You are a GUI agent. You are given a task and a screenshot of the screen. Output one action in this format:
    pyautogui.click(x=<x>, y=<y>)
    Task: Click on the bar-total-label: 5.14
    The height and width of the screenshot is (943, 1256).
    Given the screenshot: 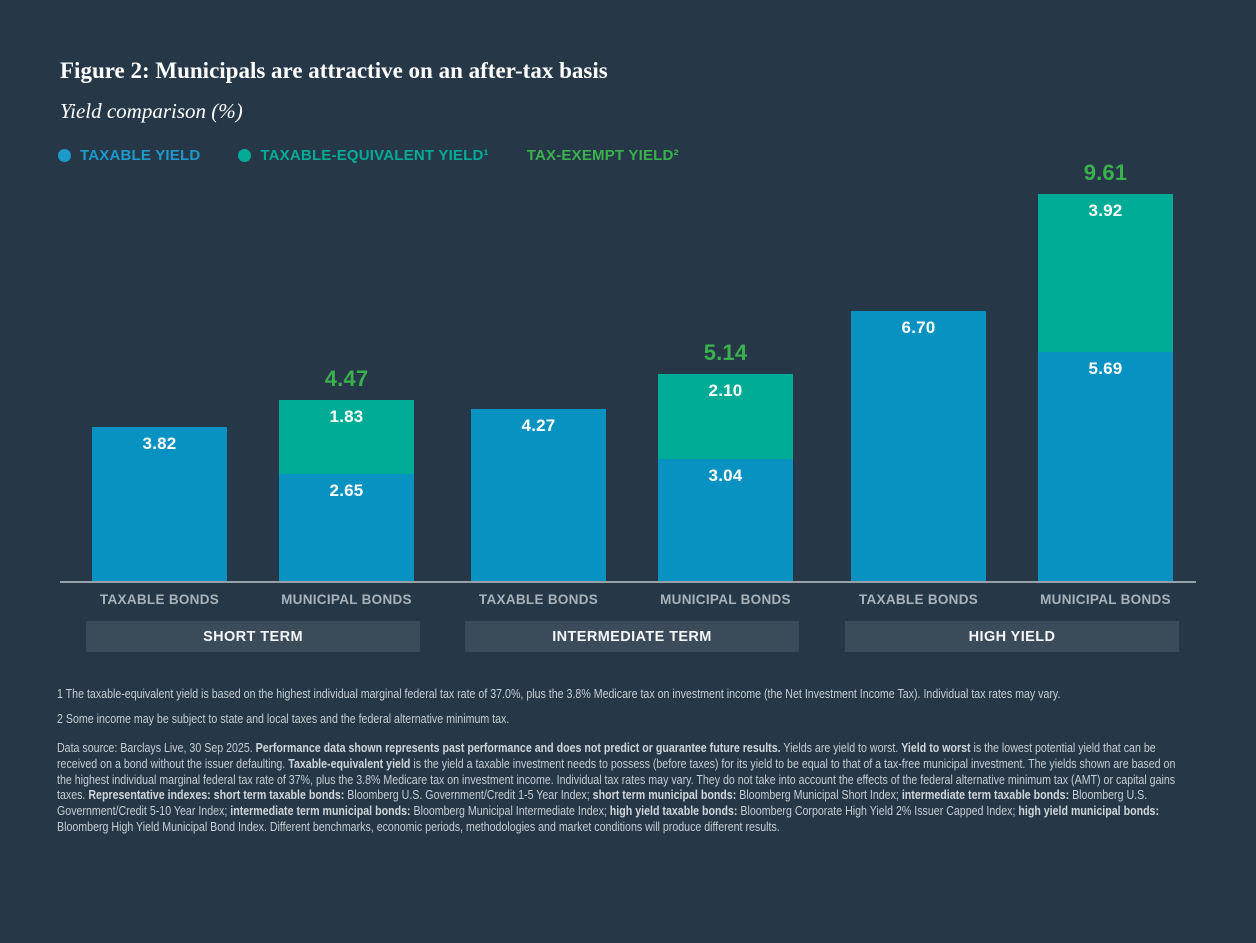 What is the action you would take?
    pyautogui.click(x=725, y=352)
    